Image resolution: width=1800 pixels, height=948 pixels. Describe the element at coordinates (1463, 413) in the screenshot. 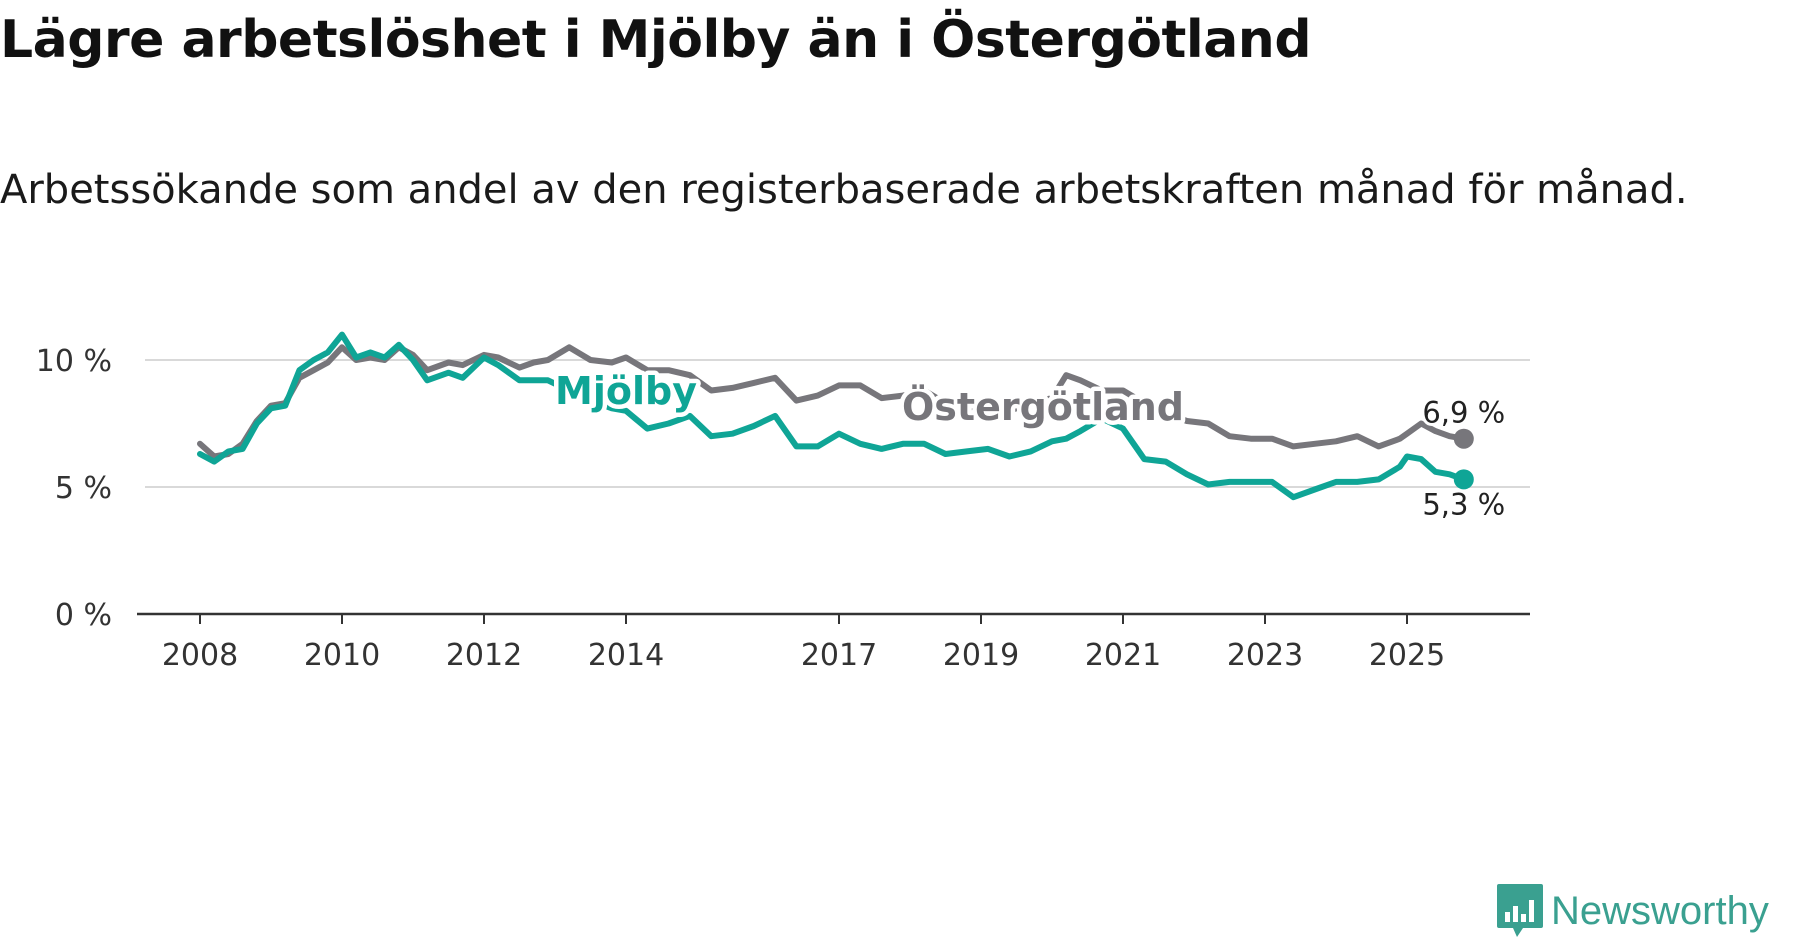

I see `end-value-label: 6,9 %` at that location.